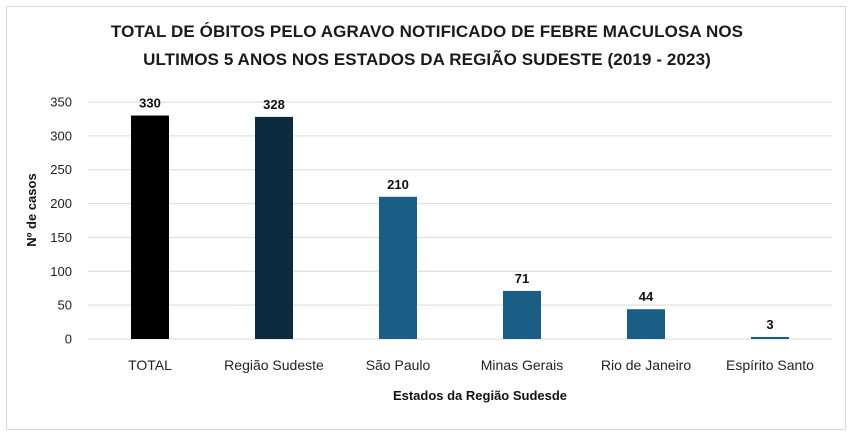 This screenshot has width=854, height=437. Describe the element at coordinates (274, 365) in the screenshot. I see `category-label-1: Região Sudeste` at that location.